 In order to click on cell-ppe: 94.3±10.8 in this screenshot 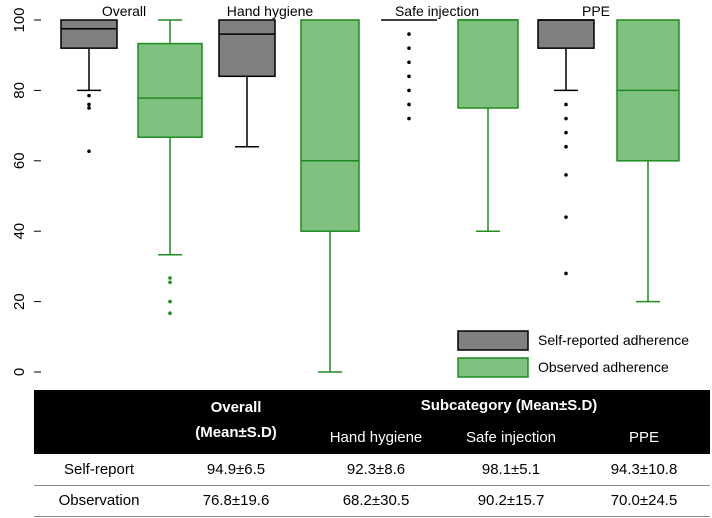, I will do `click(644, 470)`.